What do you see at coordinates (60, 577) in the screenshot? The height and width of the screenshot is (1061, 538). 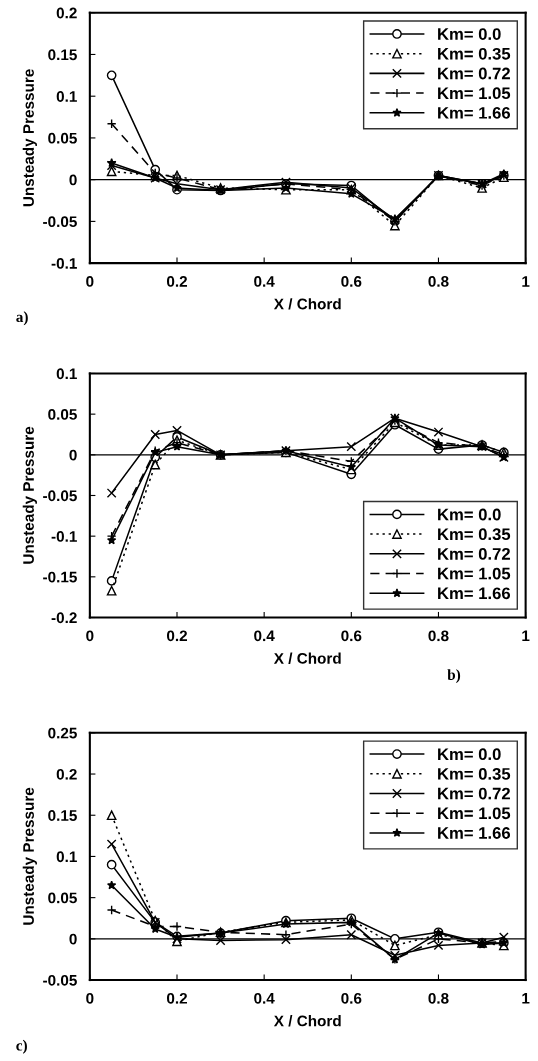 I see `y-tick-label: -0.15` at bounding box center [60, 577].